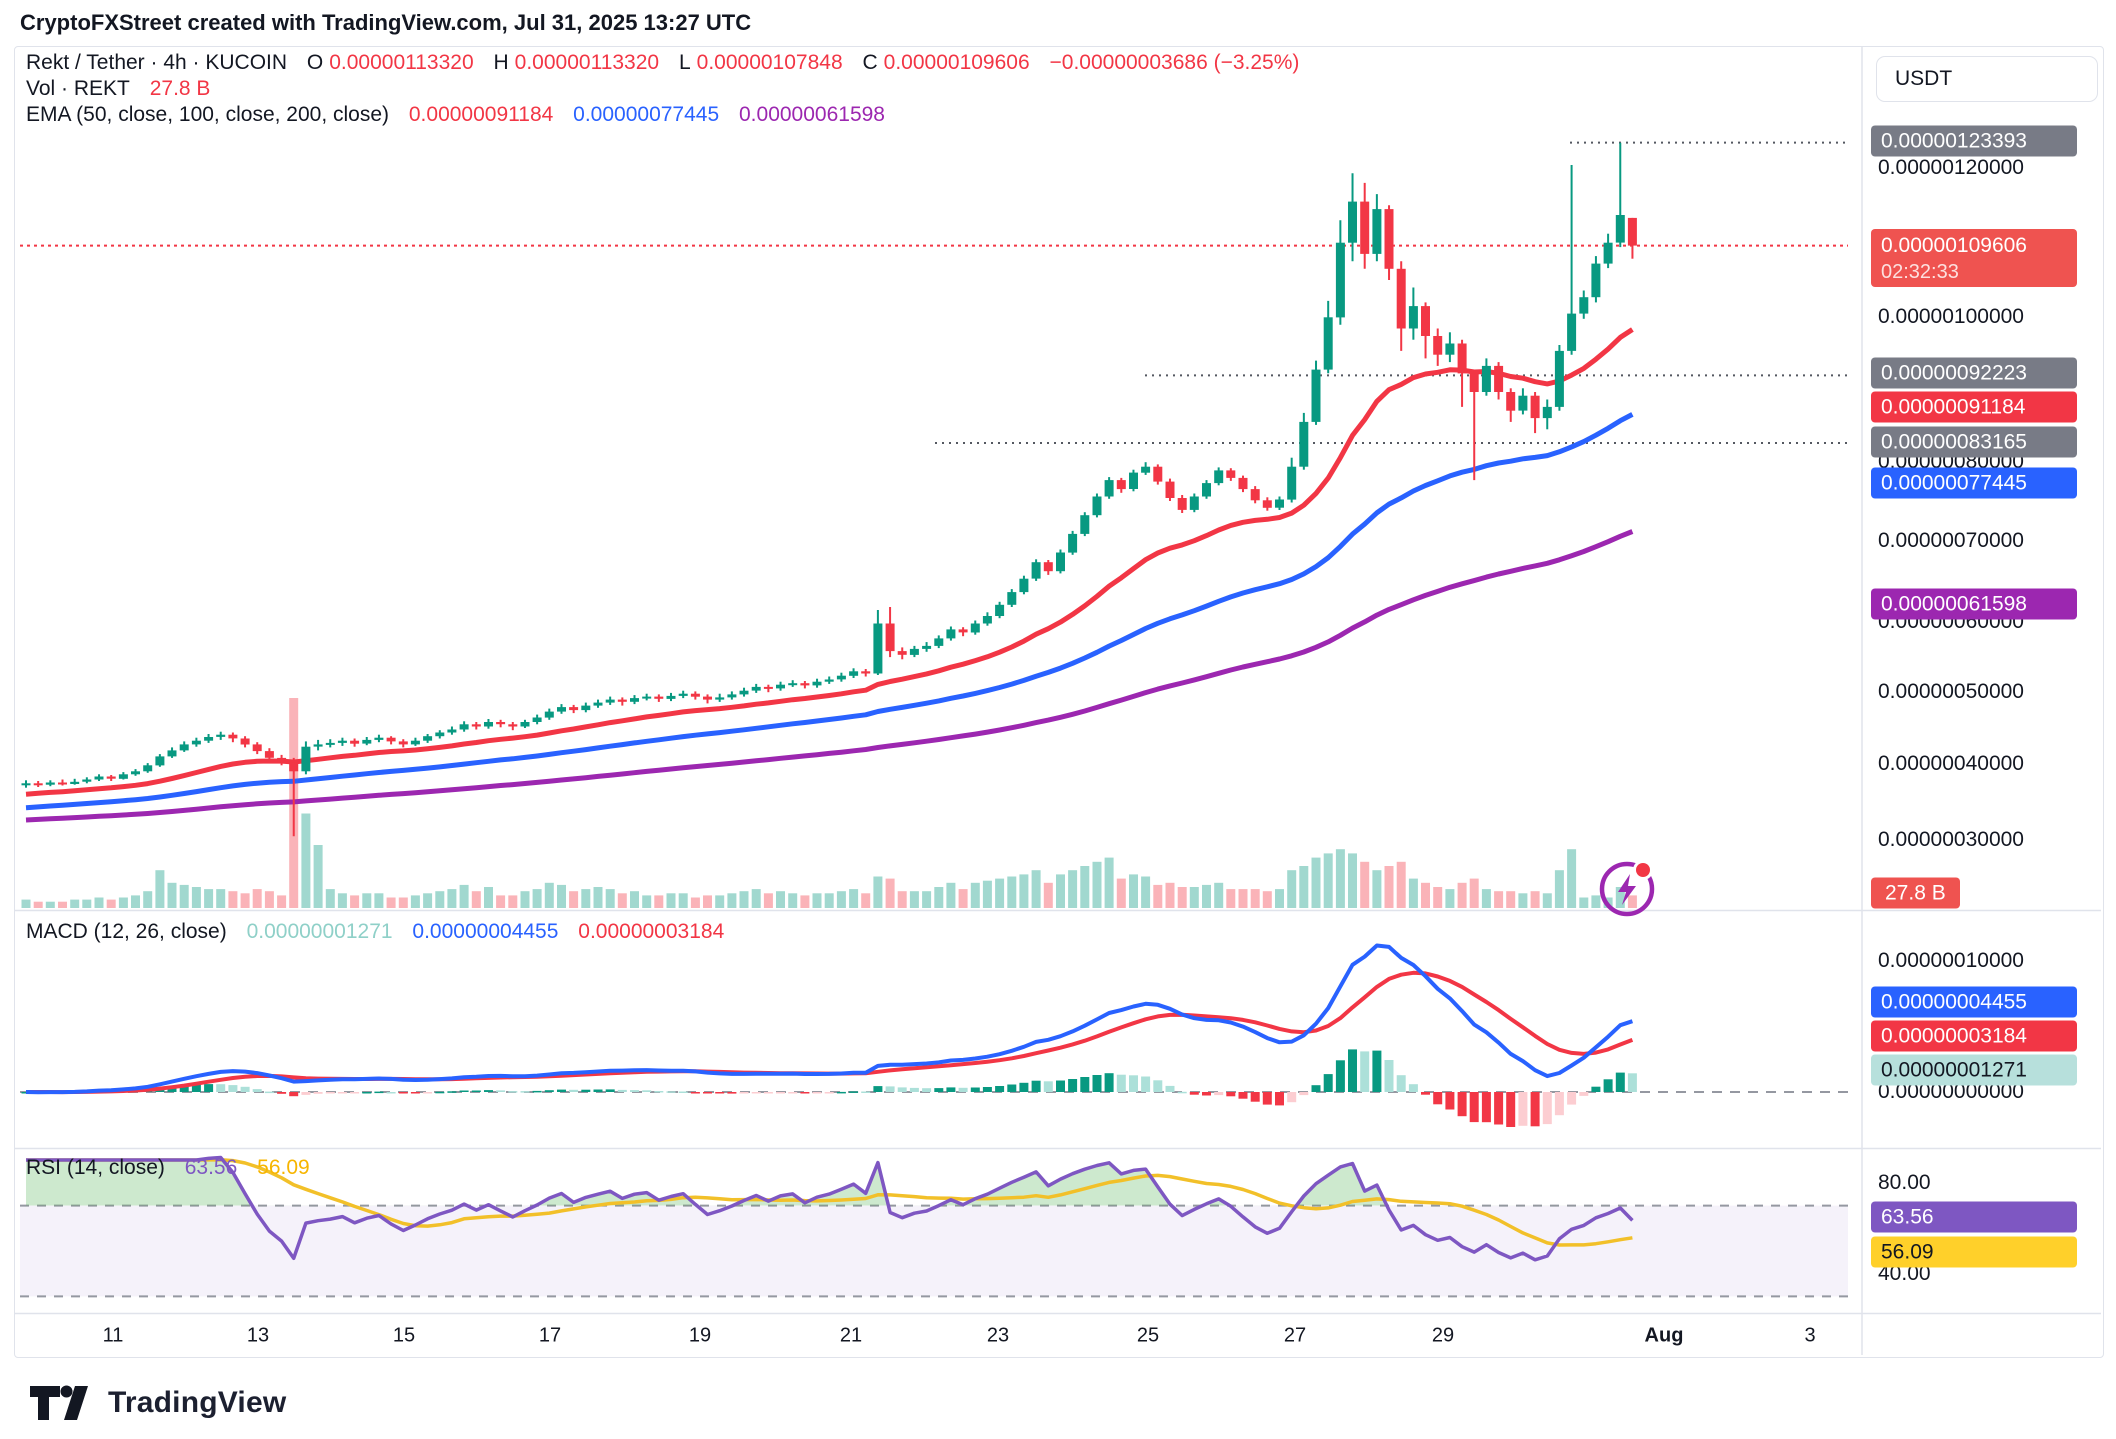 This screenshot has width=2116, height=1439. What do you see at coordinates (211, 1167) in the screenshot?
I see `rsi-value: 63.56` at bounding box center [211, 1167].